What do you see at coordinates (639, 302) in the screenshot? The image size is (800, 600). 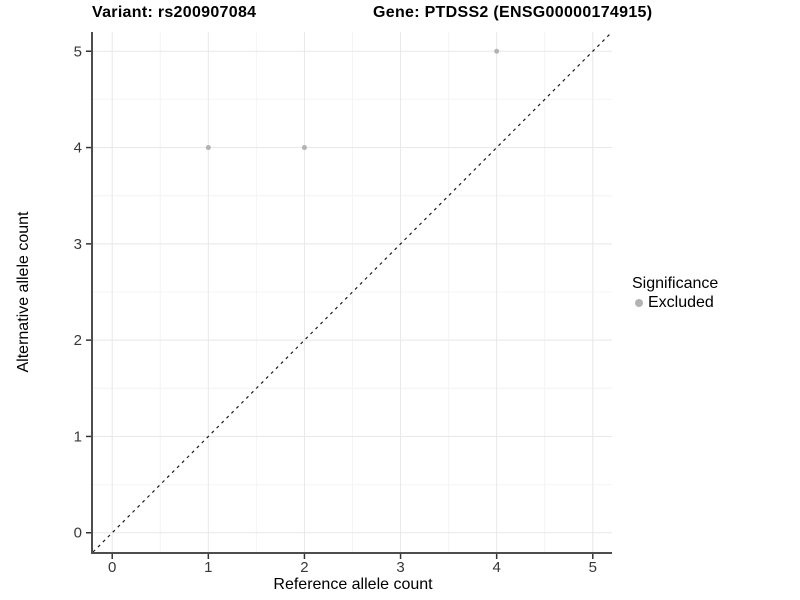 I see `legend-point-icon` at bounding box center [639, 302].